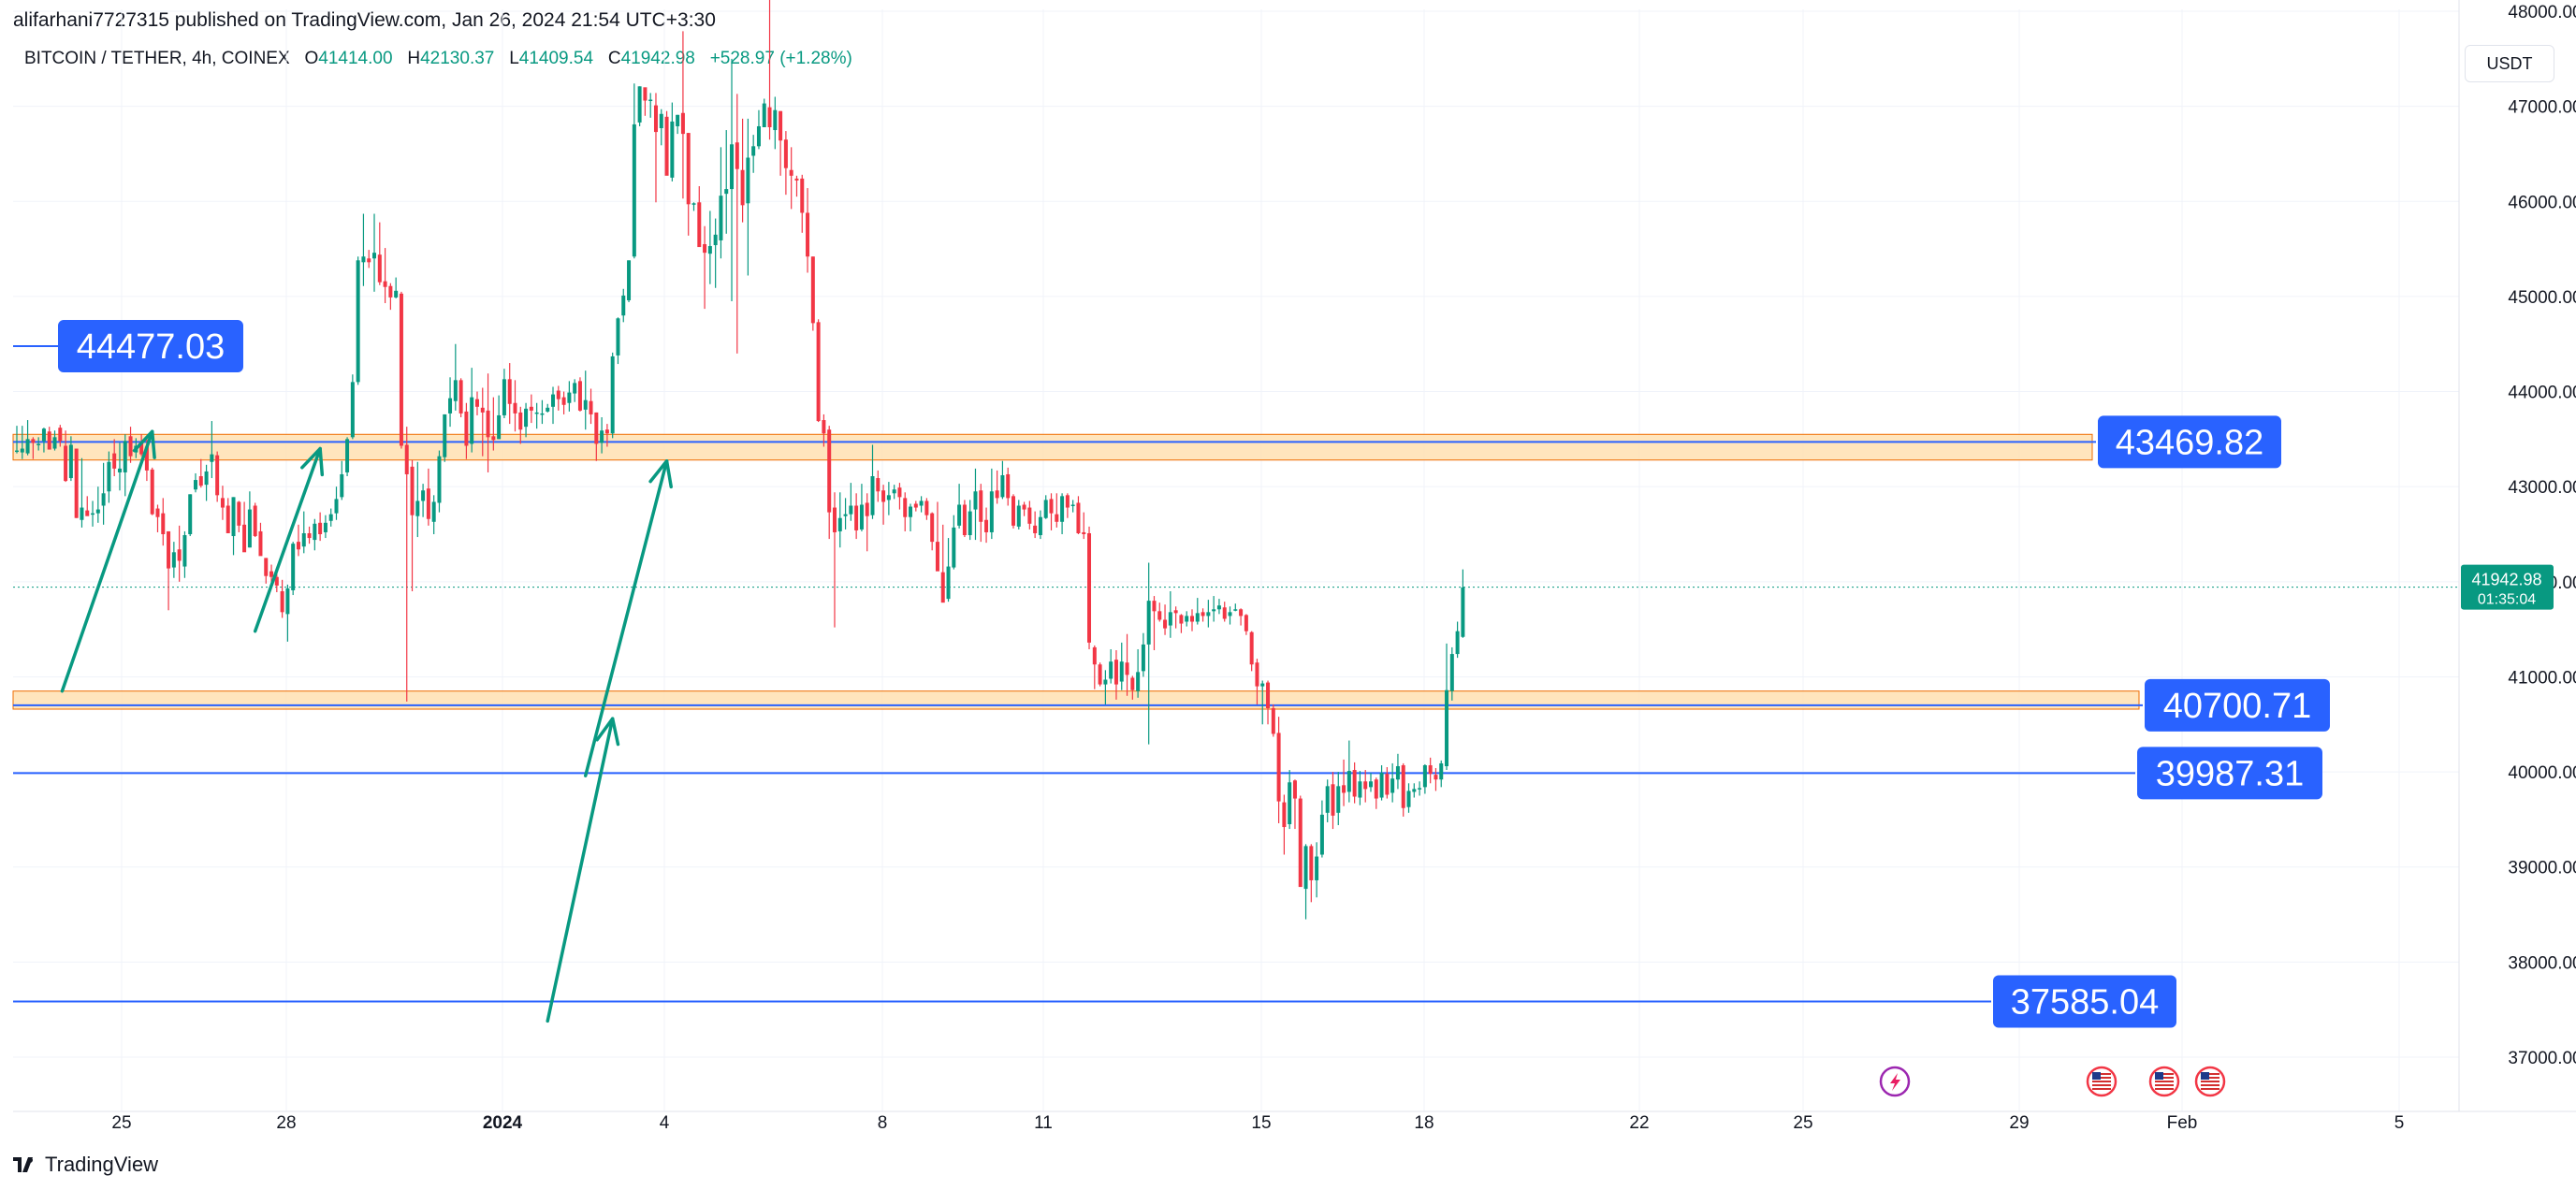 This screenshot has width=2576, height=1190. What do you see at coordinates (311, 58) in the screenshot?
I see `open-label: O` at bounding box center [311, 58].